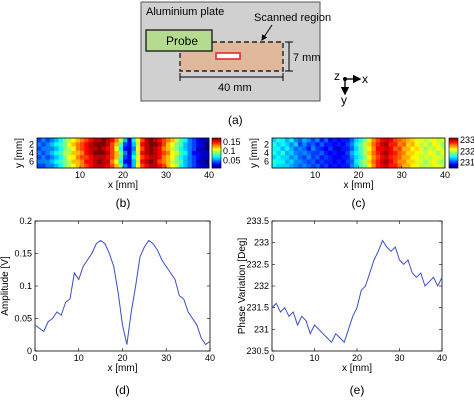 This screenshot has width=474, height=400. What do you see at coordinates (292, 18) in the screenshot?
I see `scanned-region-label: Scanned region` at bounding box center [292, 18].